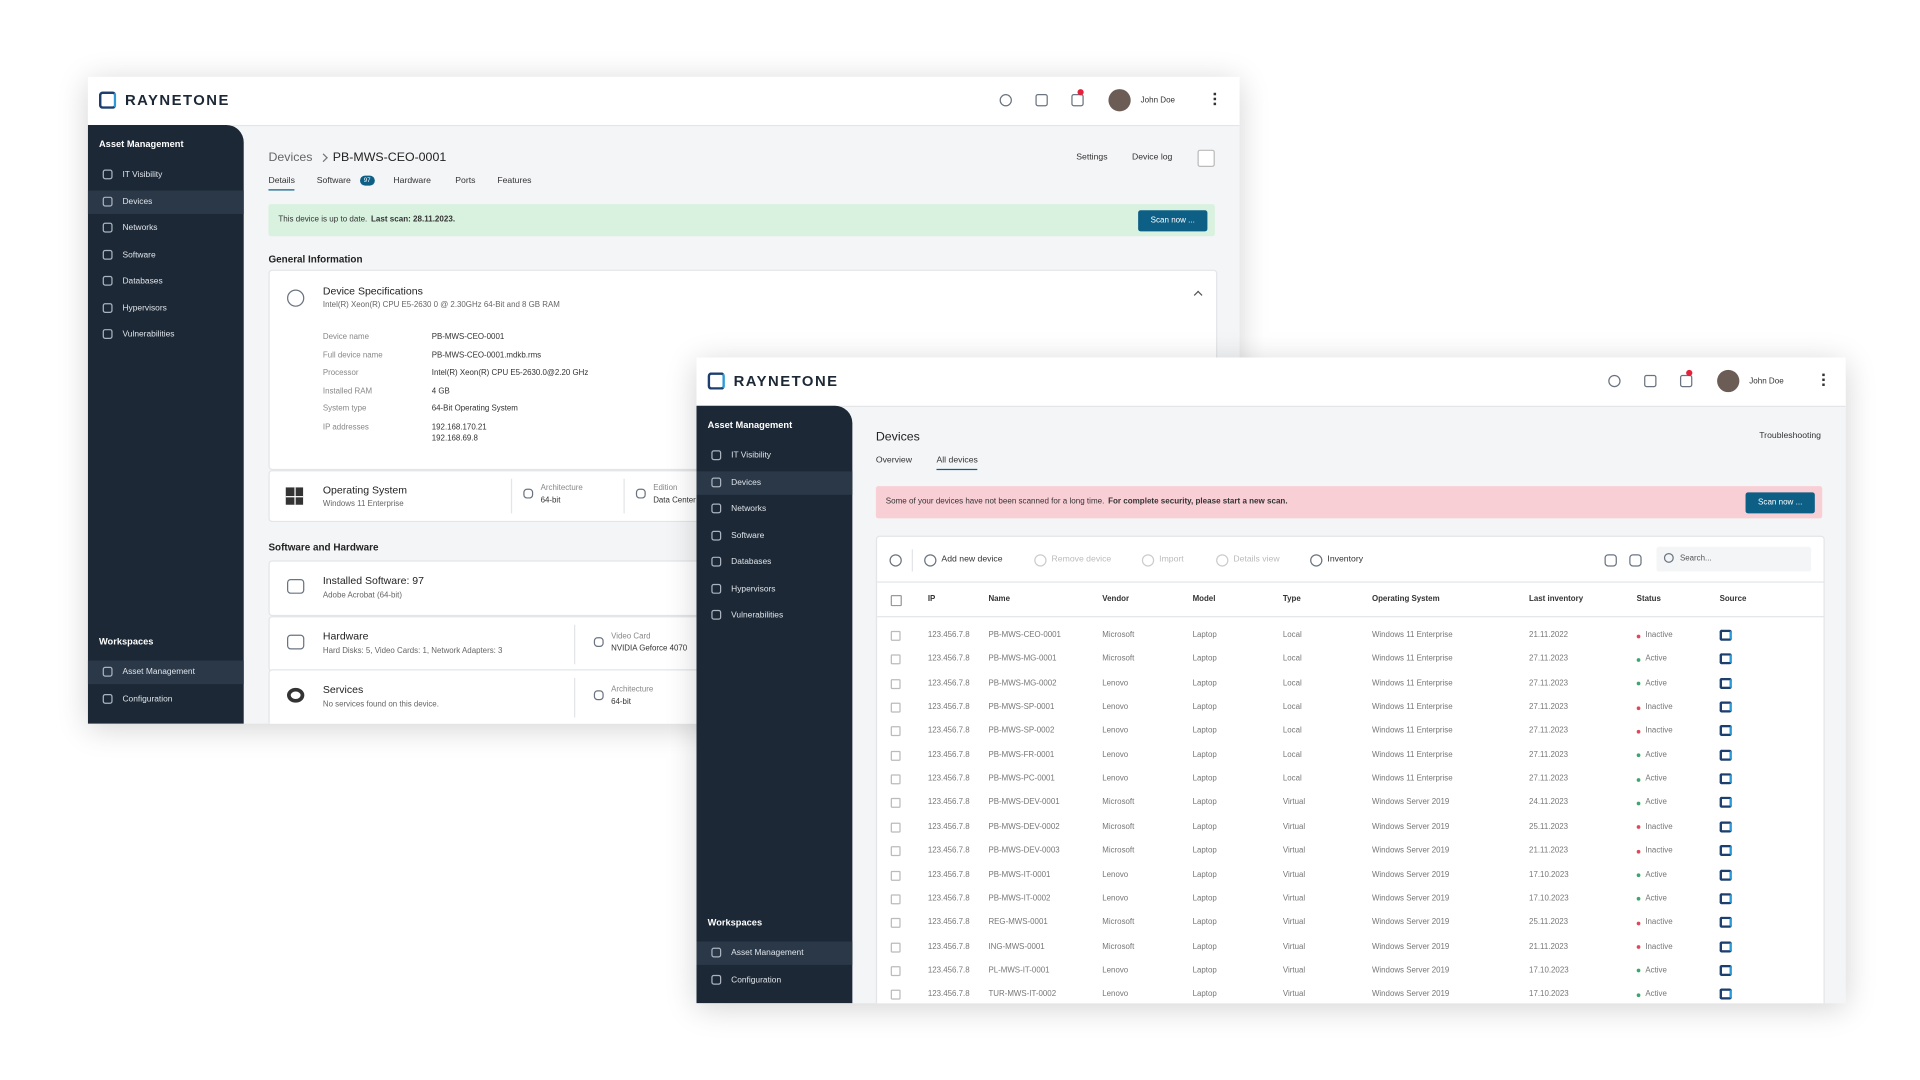 Image resolution: width=1920 pixels, height=1080 pixels. Describe the element at coordinates (897, 437) in the screenshot. I see `page-title: Devices` at that location.